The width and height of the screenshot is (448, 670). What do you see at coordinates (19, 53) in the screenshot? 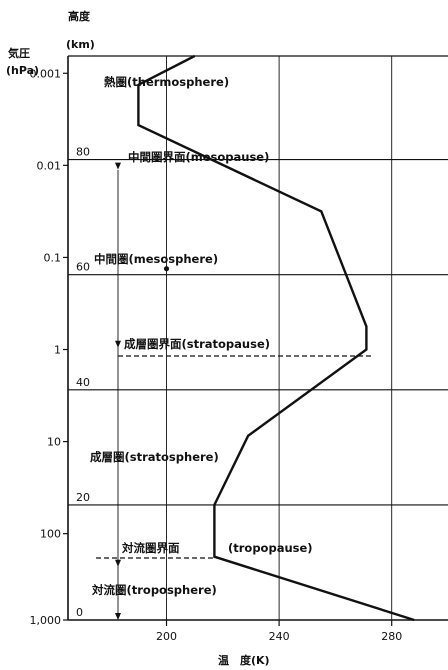
I see `y-left-label-1: 気圧` at bounding box center [19, 53].